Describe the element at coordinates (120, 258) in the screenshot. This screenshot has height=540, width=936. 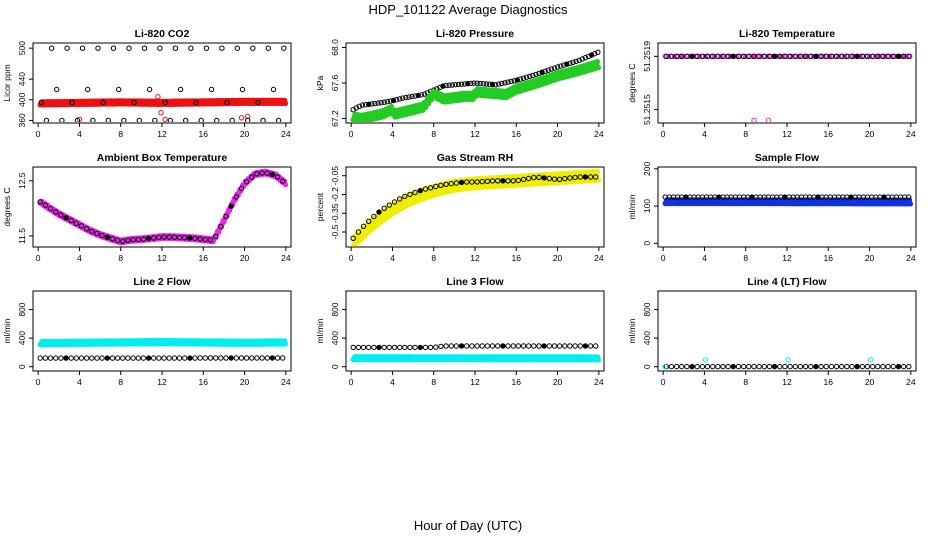
I see `panel-ambient-box-temperature-xtick-label: 8` at that location.